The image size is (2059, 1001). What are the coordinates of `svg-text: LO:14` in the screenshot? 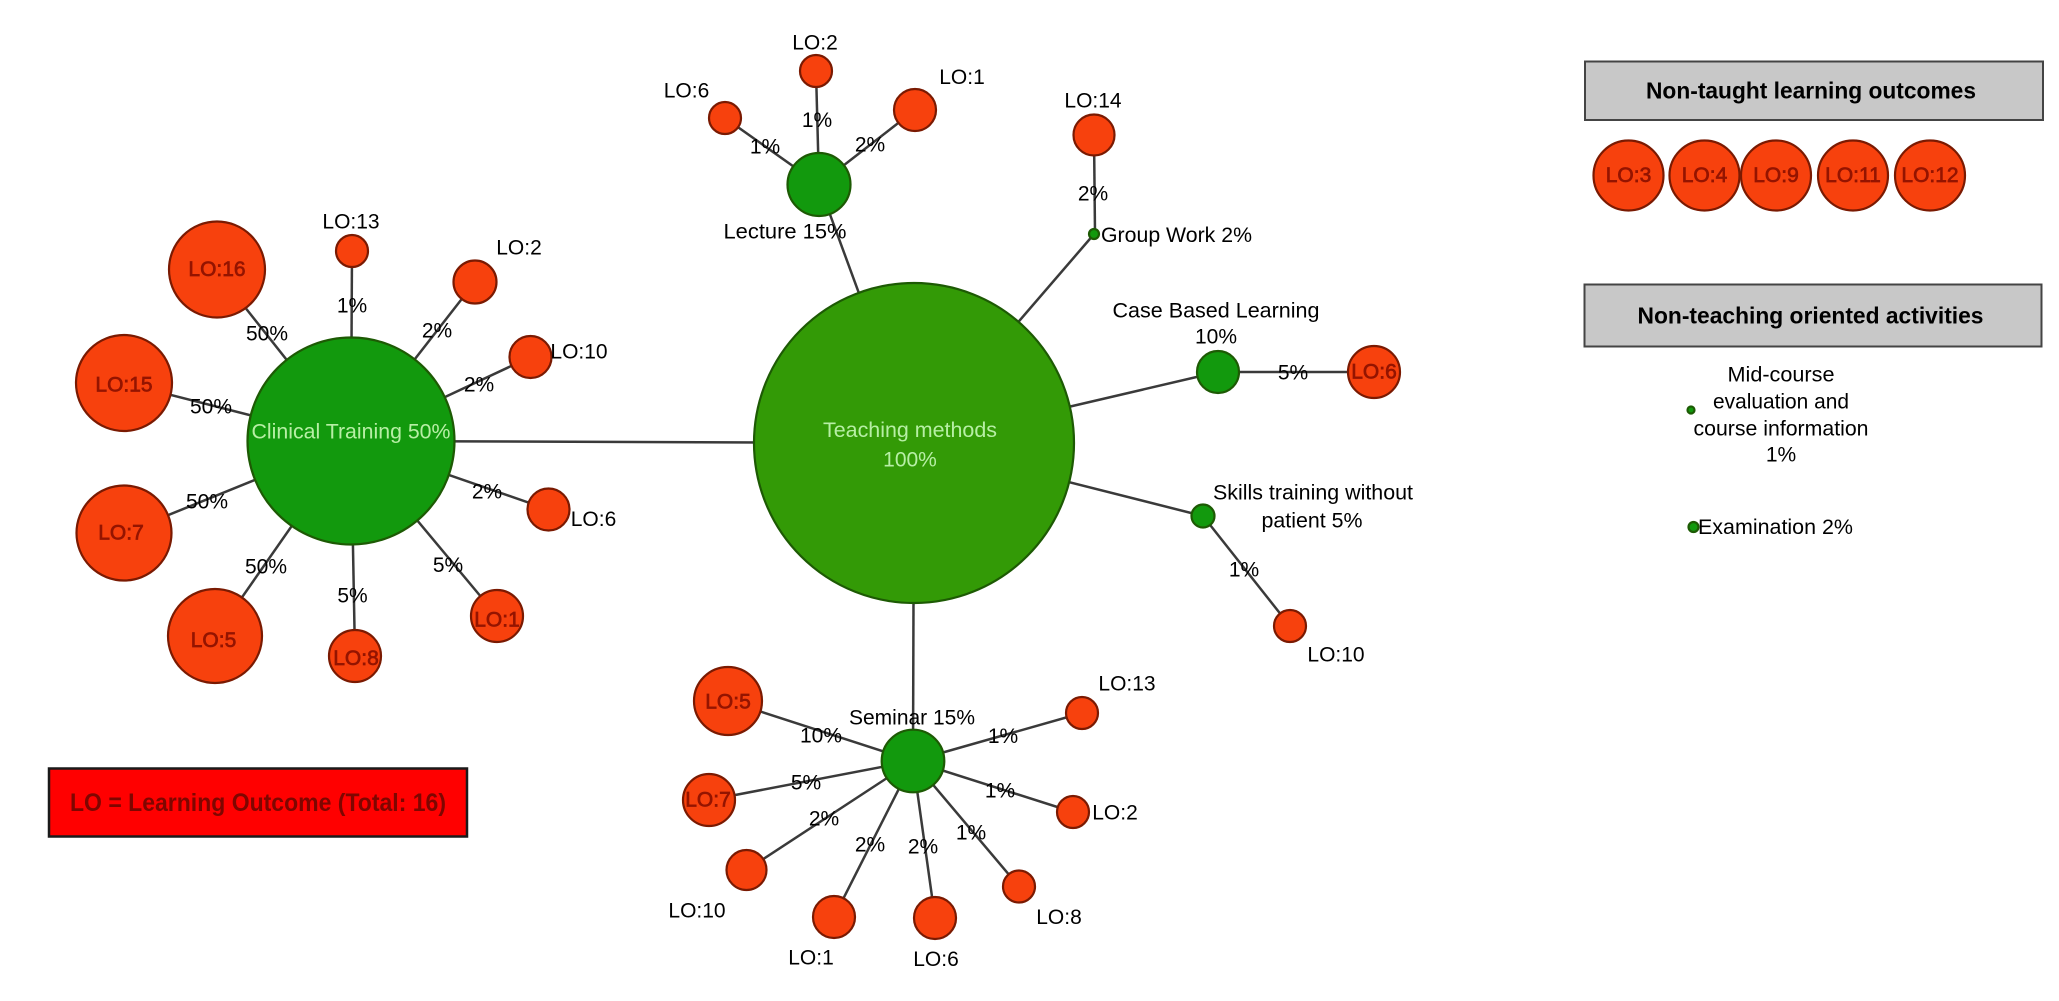 It's located at (1093, 101).